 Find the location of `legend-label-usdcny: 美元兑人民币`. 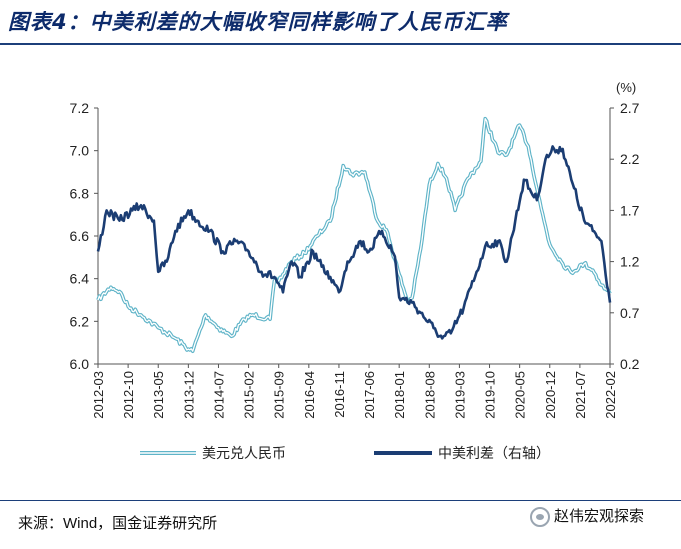

legend-label-usdcny: 美元兑人民币 is located at coordinates (244, 454).